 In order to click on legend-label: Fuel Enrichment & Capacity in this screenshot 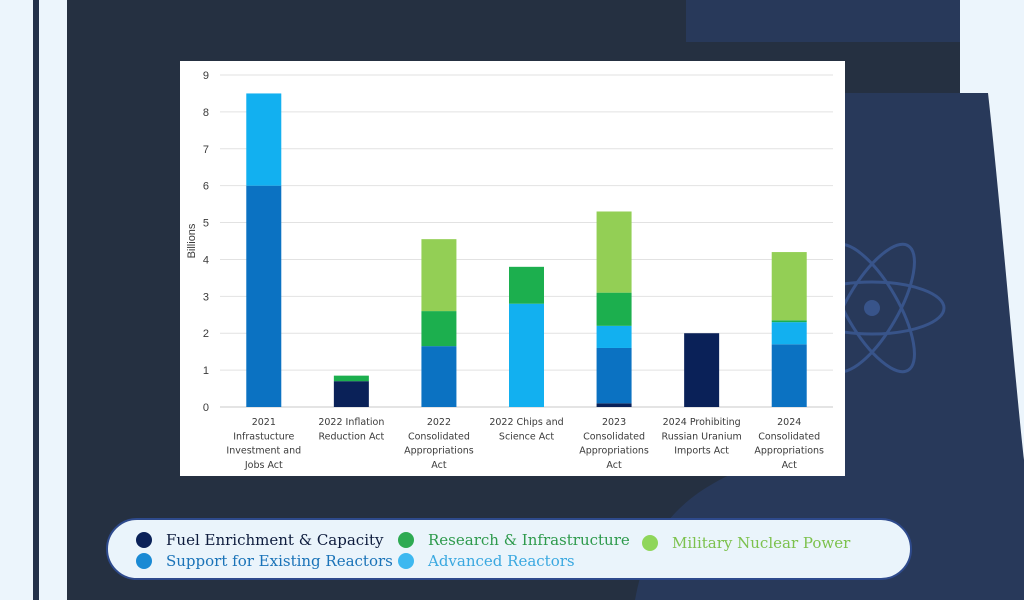, I will do `click(275, 540)`.